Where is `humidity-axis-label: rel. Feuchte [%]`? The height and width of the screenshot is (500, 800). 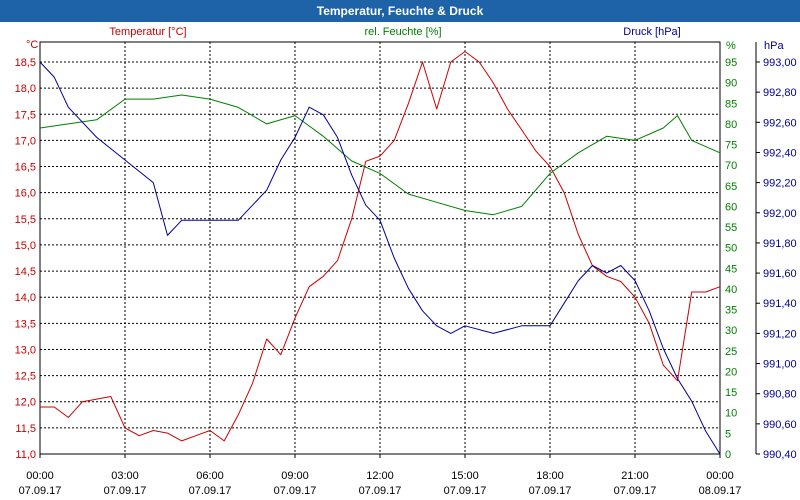 humidity-axis-label: rel. Feuchte [%] is located at coordinates (402, 32).